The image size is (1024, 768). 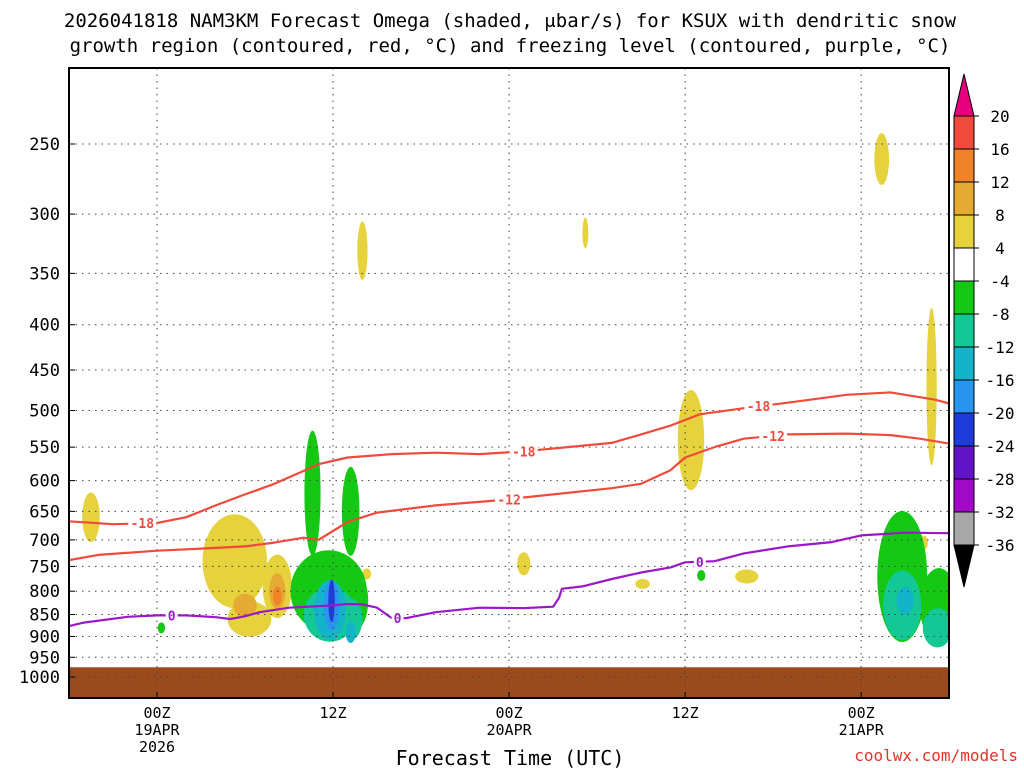 I want to click on x-axis-label: Forecast Time (UTC), so click(x=510, y=757).